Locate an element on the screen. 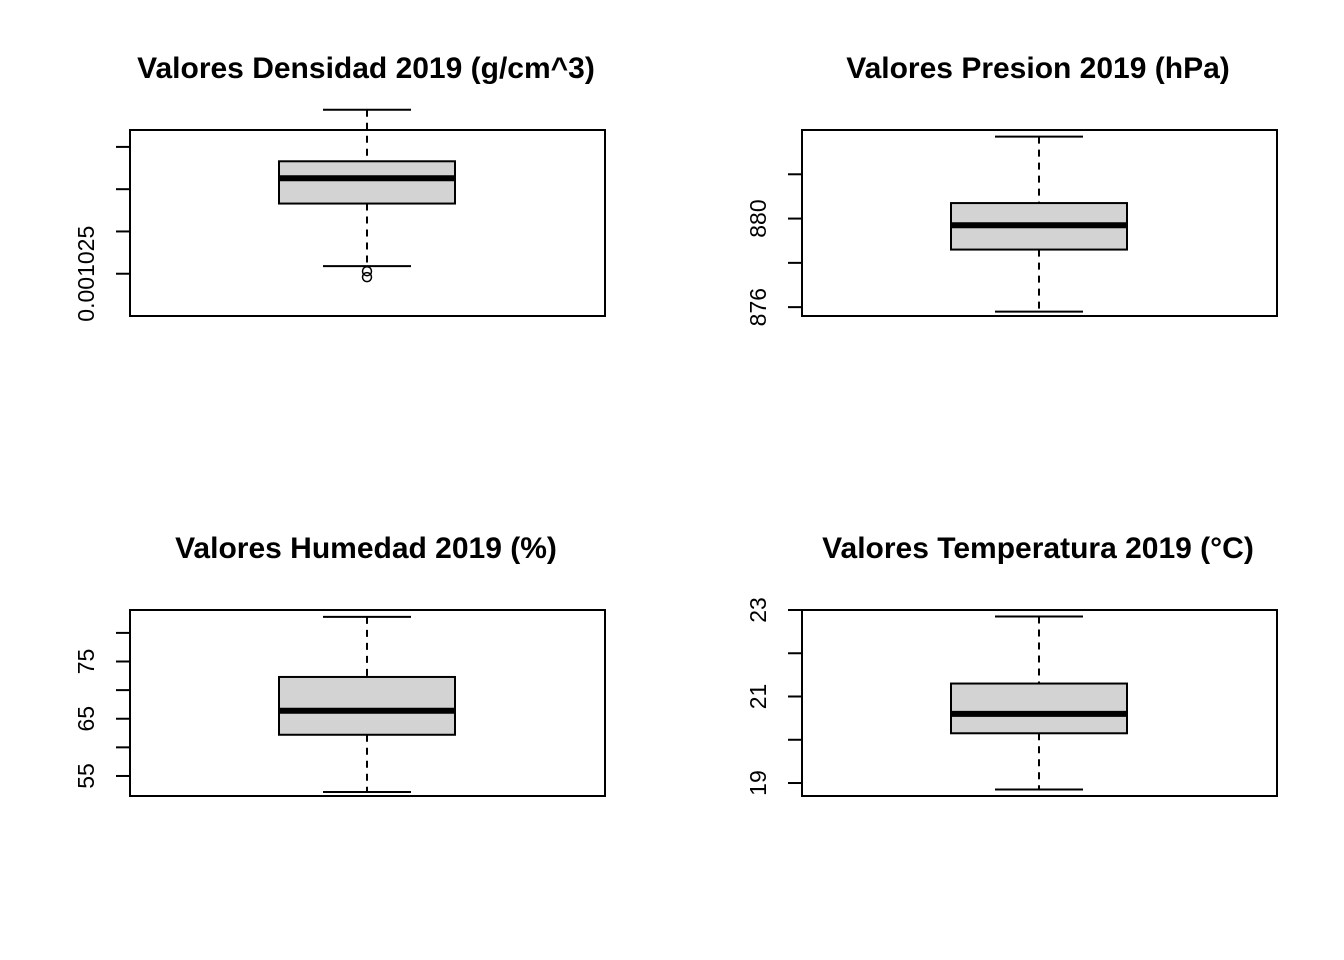  y-tick-label: 876 is located at coordinates (758, 307).